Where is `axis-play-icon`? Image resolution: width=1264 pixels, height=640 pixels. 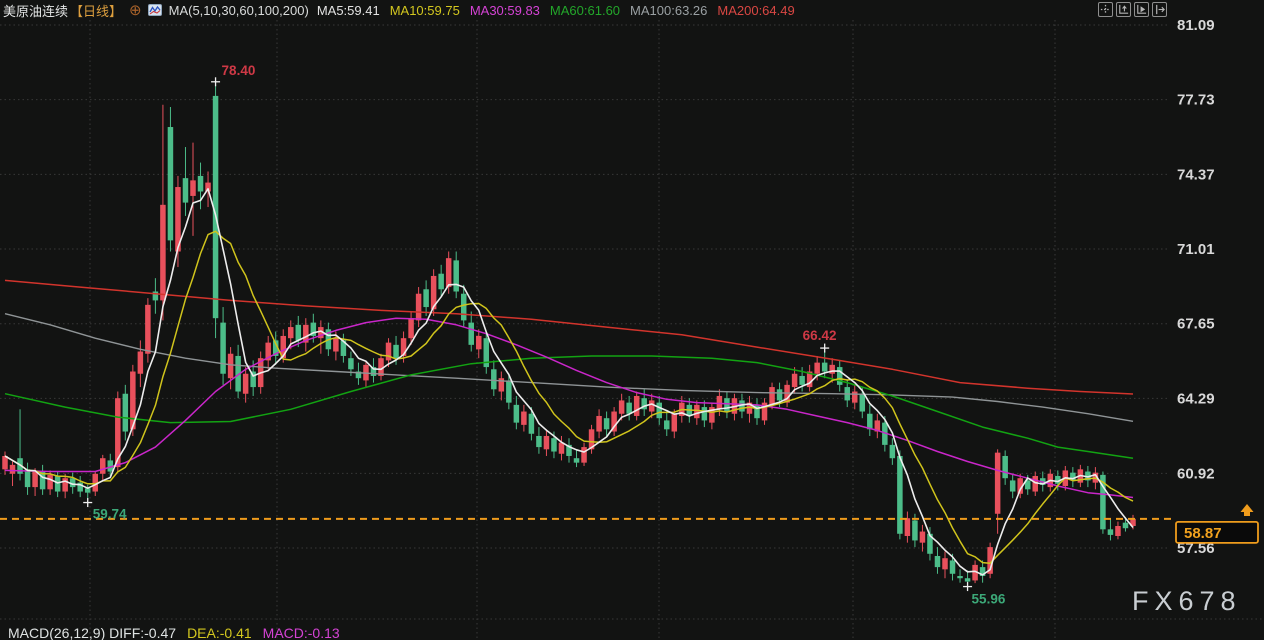 axis-play-icon is located at coordinates (1141, 9).